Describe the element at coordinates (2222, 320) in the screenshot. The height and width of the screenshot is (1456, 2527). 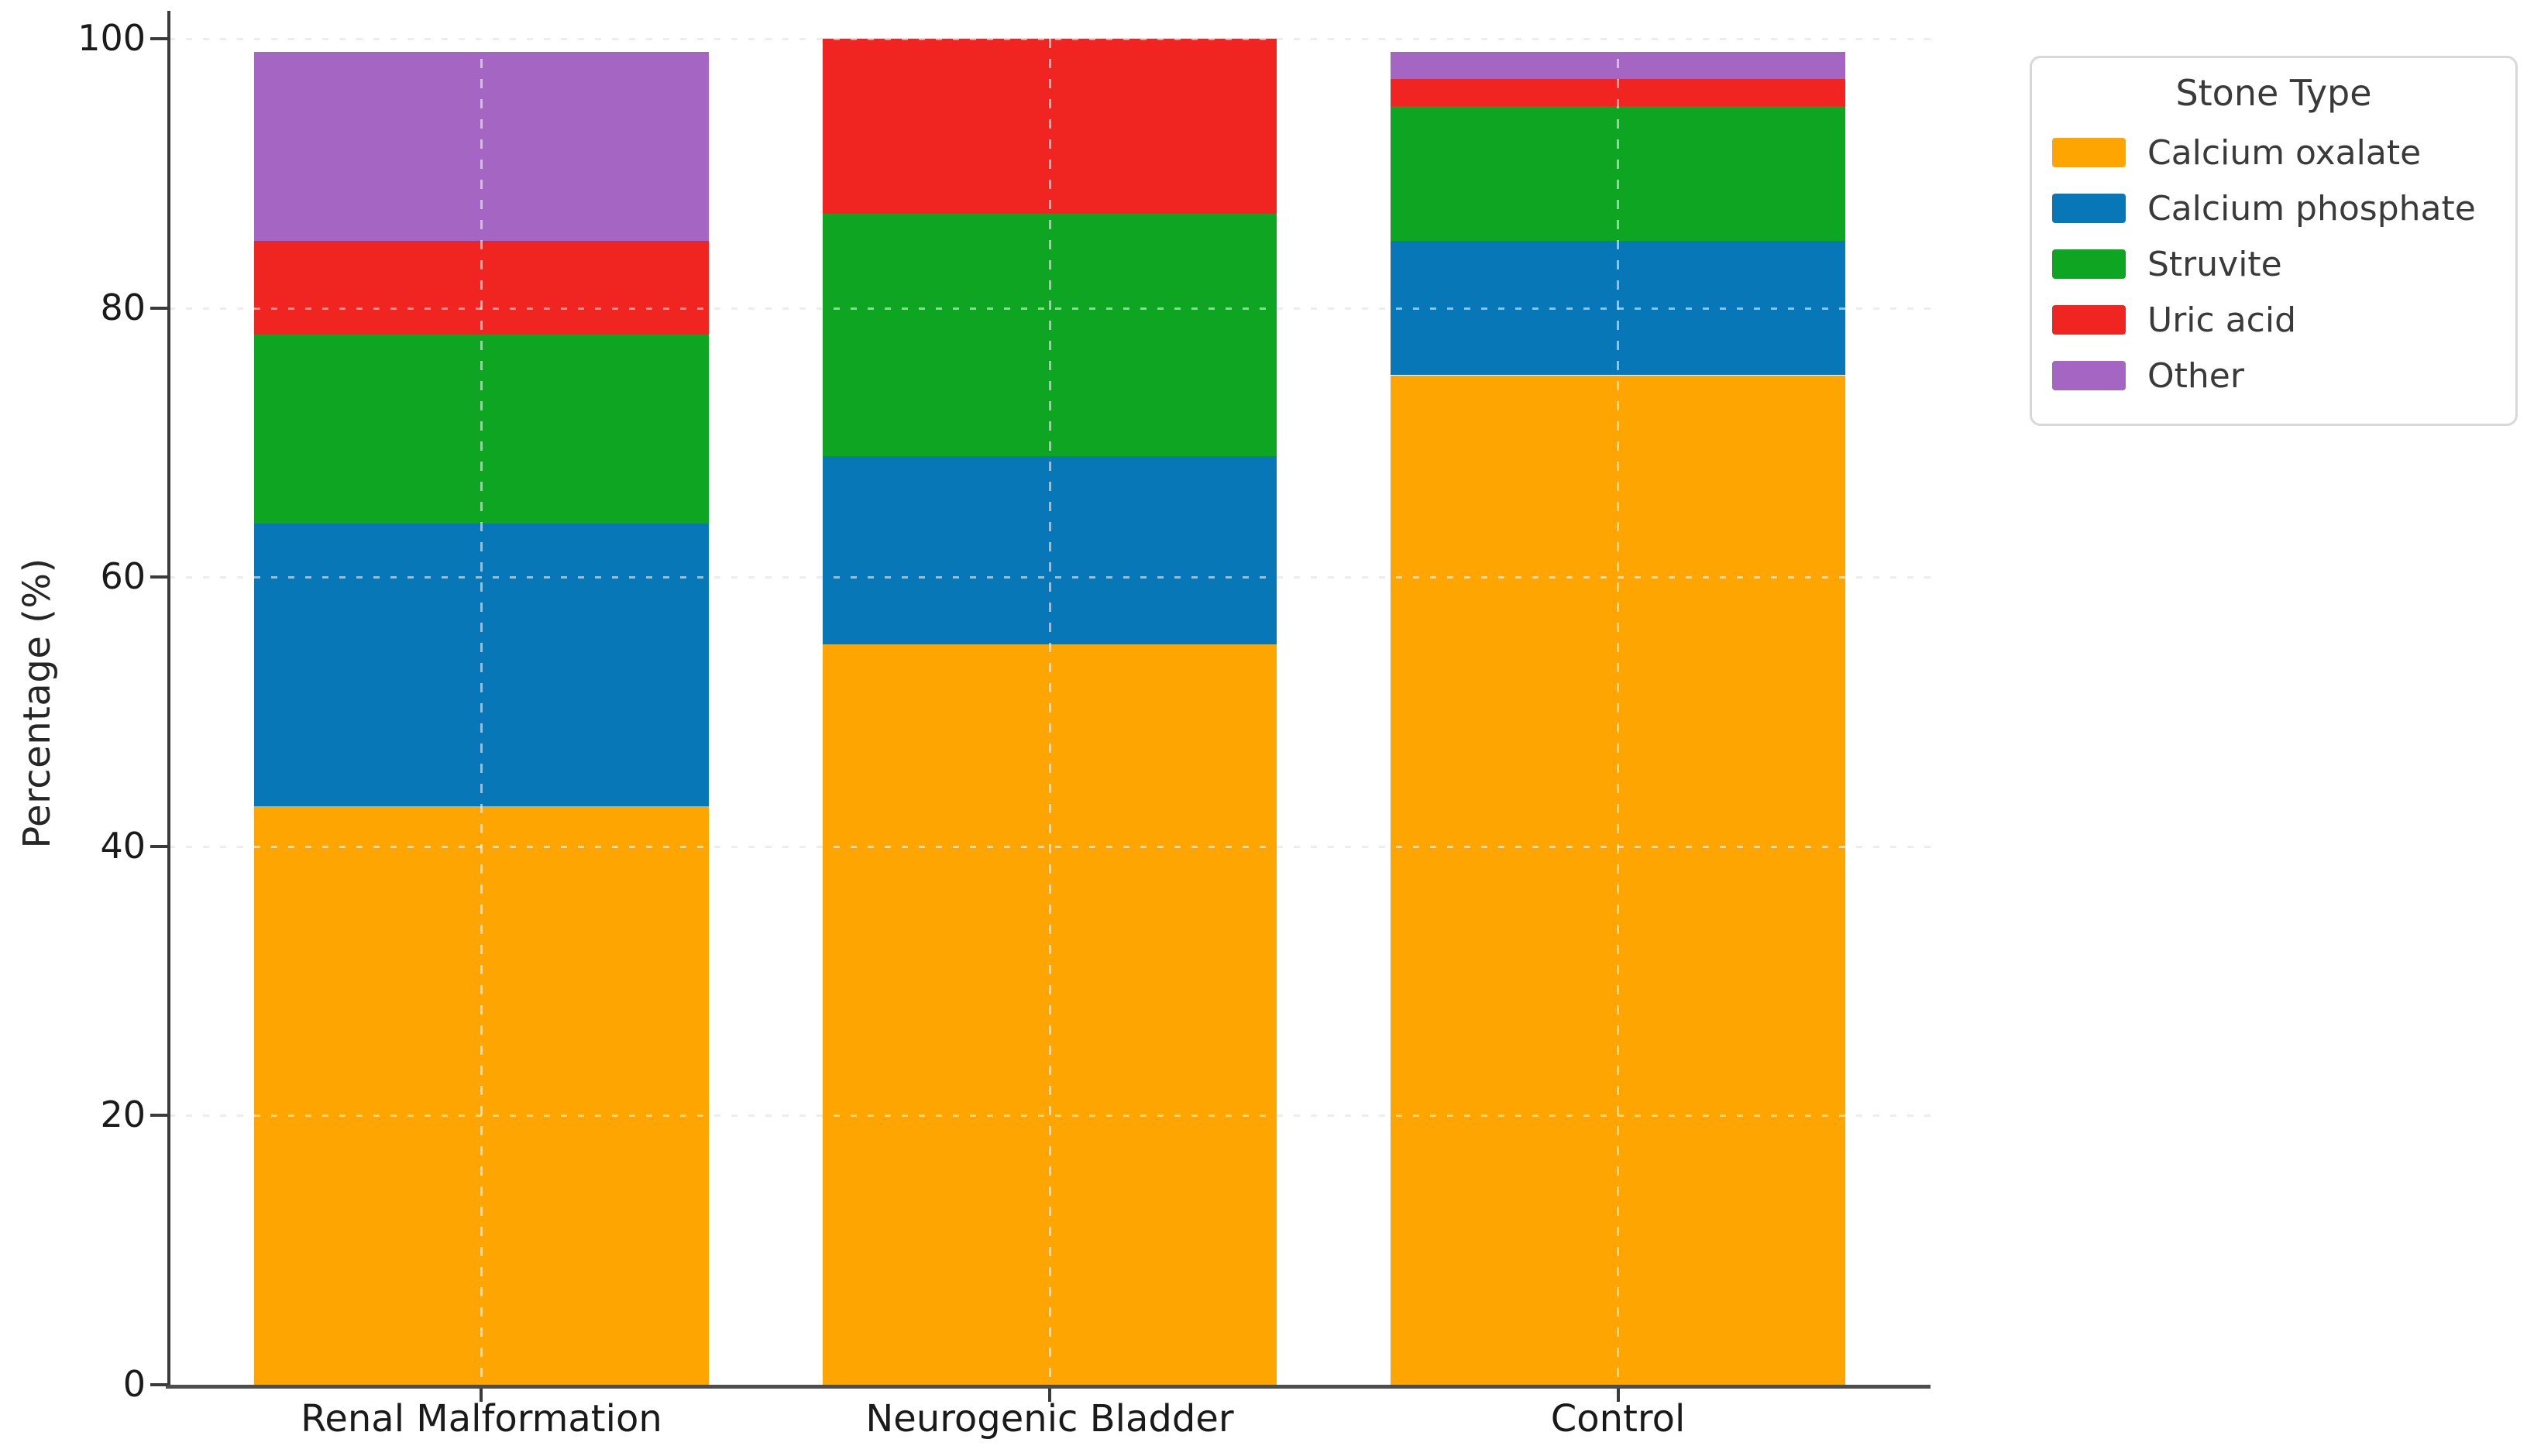
I see `legend-label: Uric acid` at that location.